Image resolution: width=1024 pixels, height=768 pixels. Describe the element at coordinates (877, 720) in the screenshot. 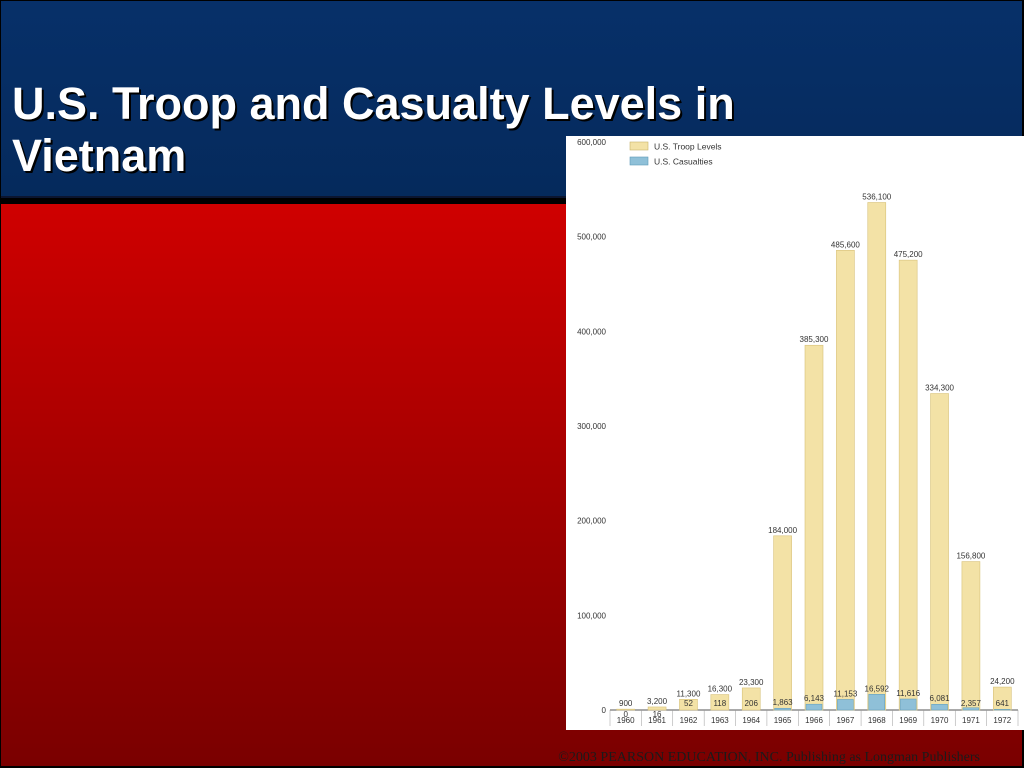

I see `x-tick-label: 1968` at that location.